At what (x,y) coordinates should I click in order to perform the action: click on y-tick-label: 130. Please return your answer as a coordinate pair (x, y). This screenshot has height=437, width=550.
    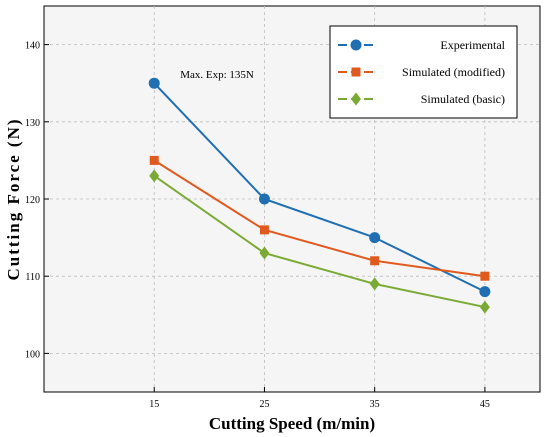
    Looking at the image, I should click on (32, 123).